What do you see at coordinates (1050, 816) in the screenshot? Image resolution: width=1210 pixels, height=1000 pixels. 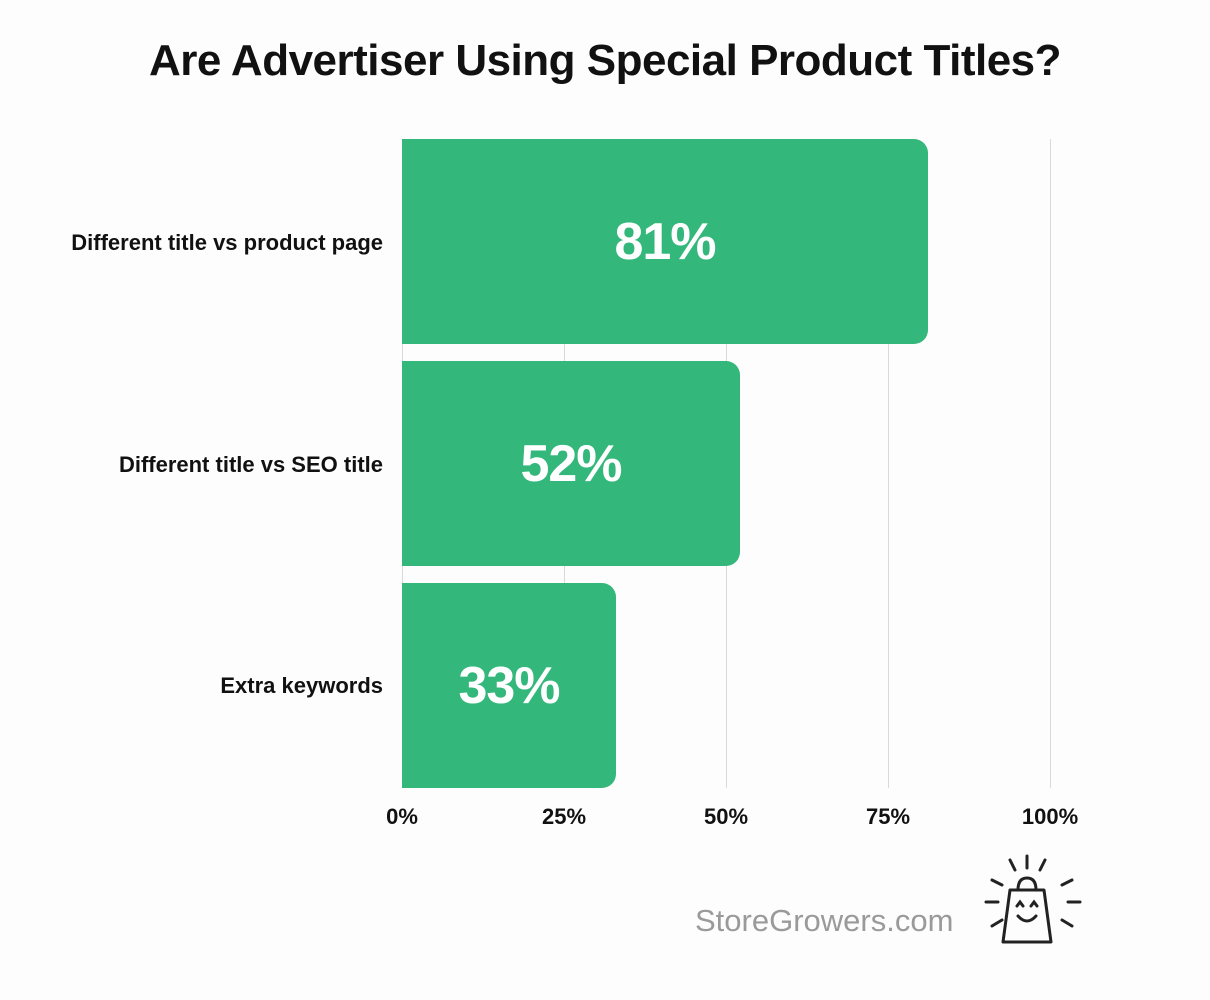 I see `x-tick-label: 100%` at bounding box center [1050, 816].